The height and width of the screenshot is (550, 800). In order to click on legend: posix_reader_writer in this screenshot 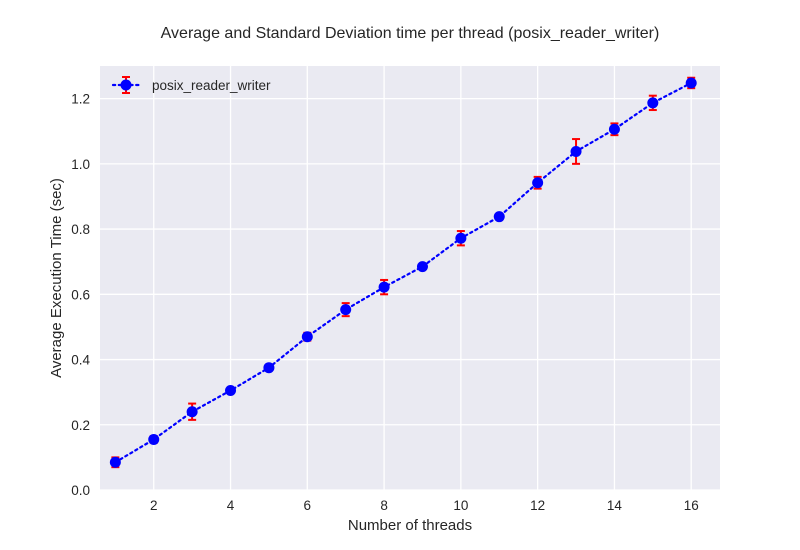, I will do `click(191, 85)`.